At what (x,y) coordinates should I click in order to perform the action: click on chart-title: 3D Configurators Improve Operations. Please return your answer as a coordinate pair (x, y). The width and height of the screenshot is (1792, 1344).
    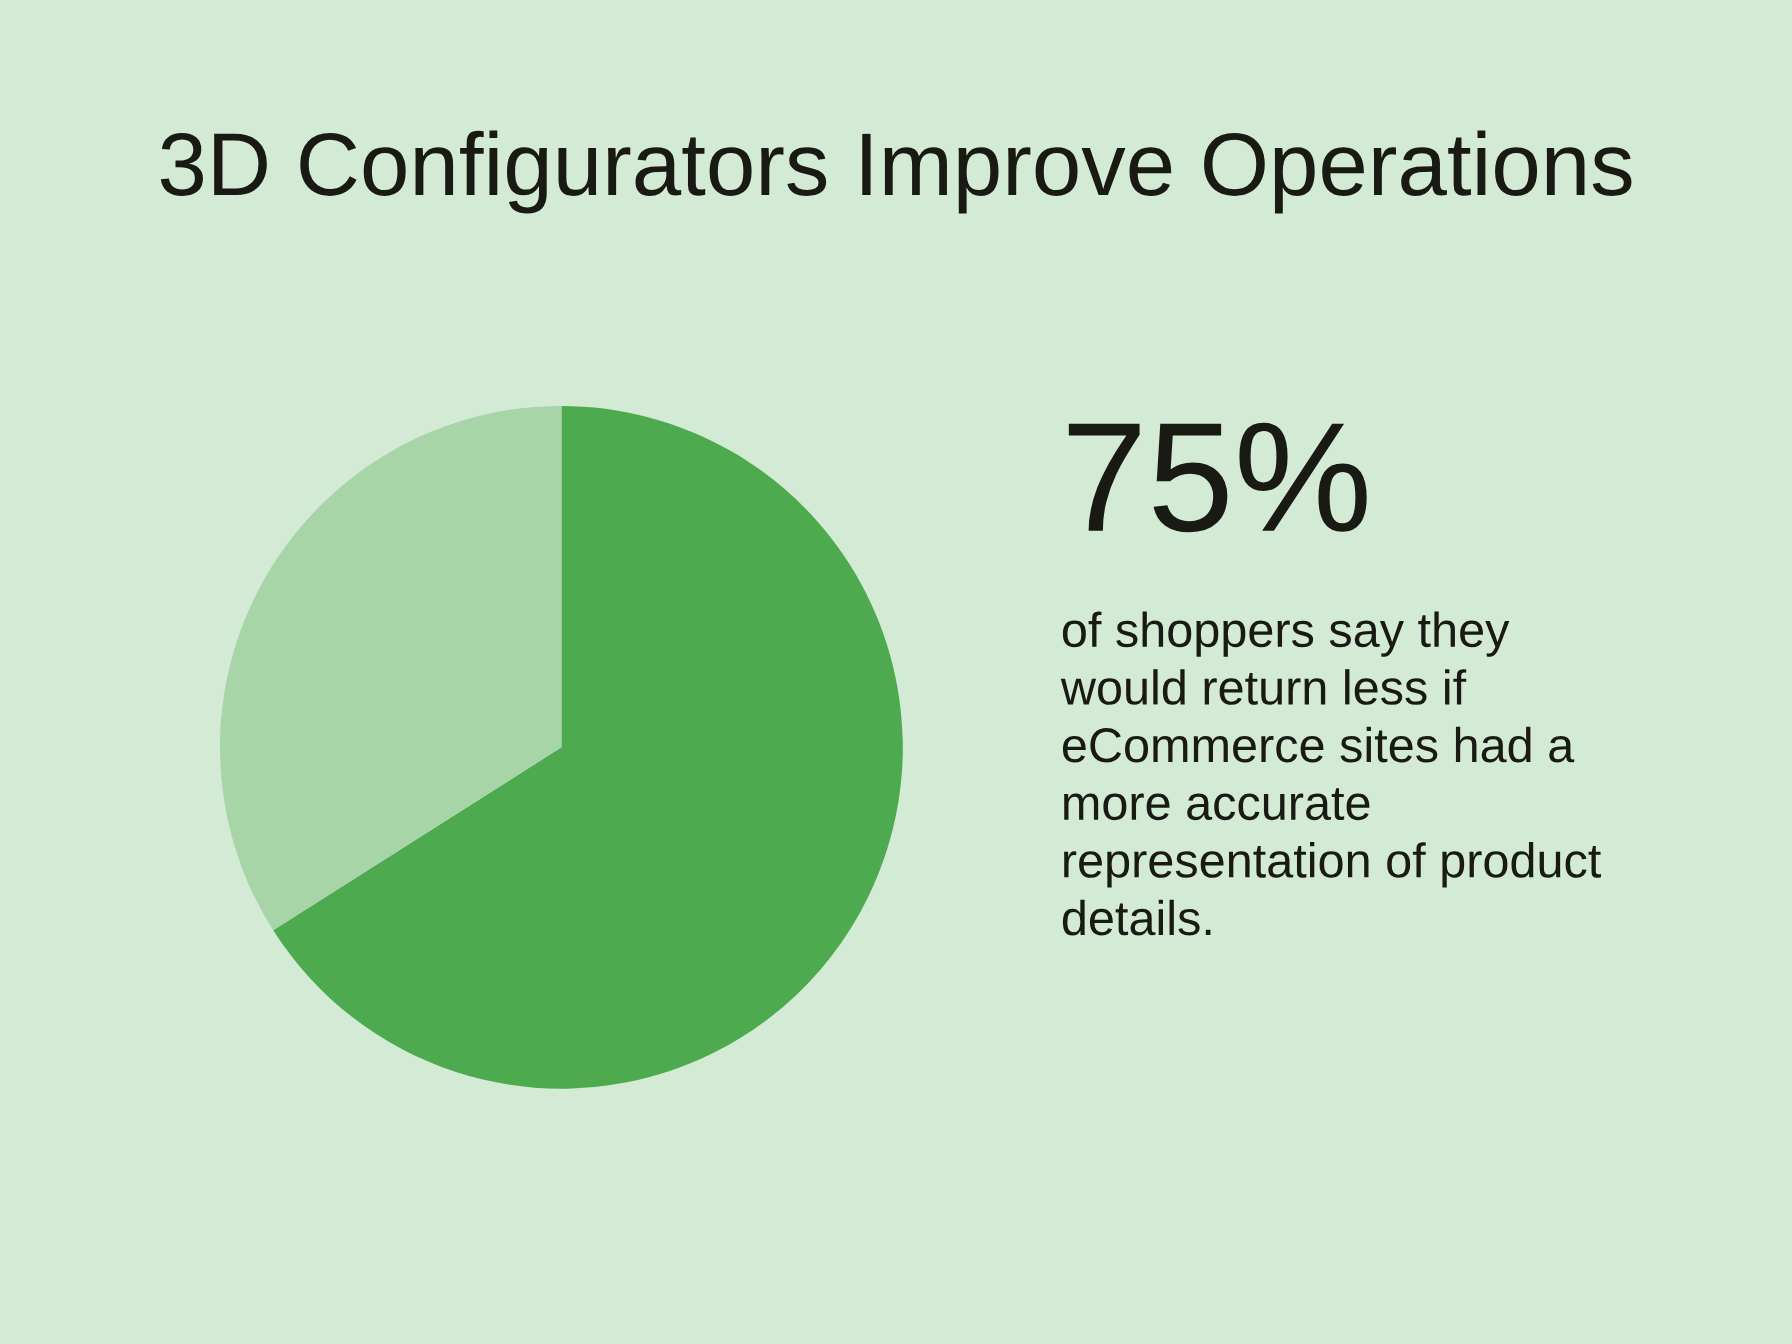
    Looking at the image, I should click on (896, 172).